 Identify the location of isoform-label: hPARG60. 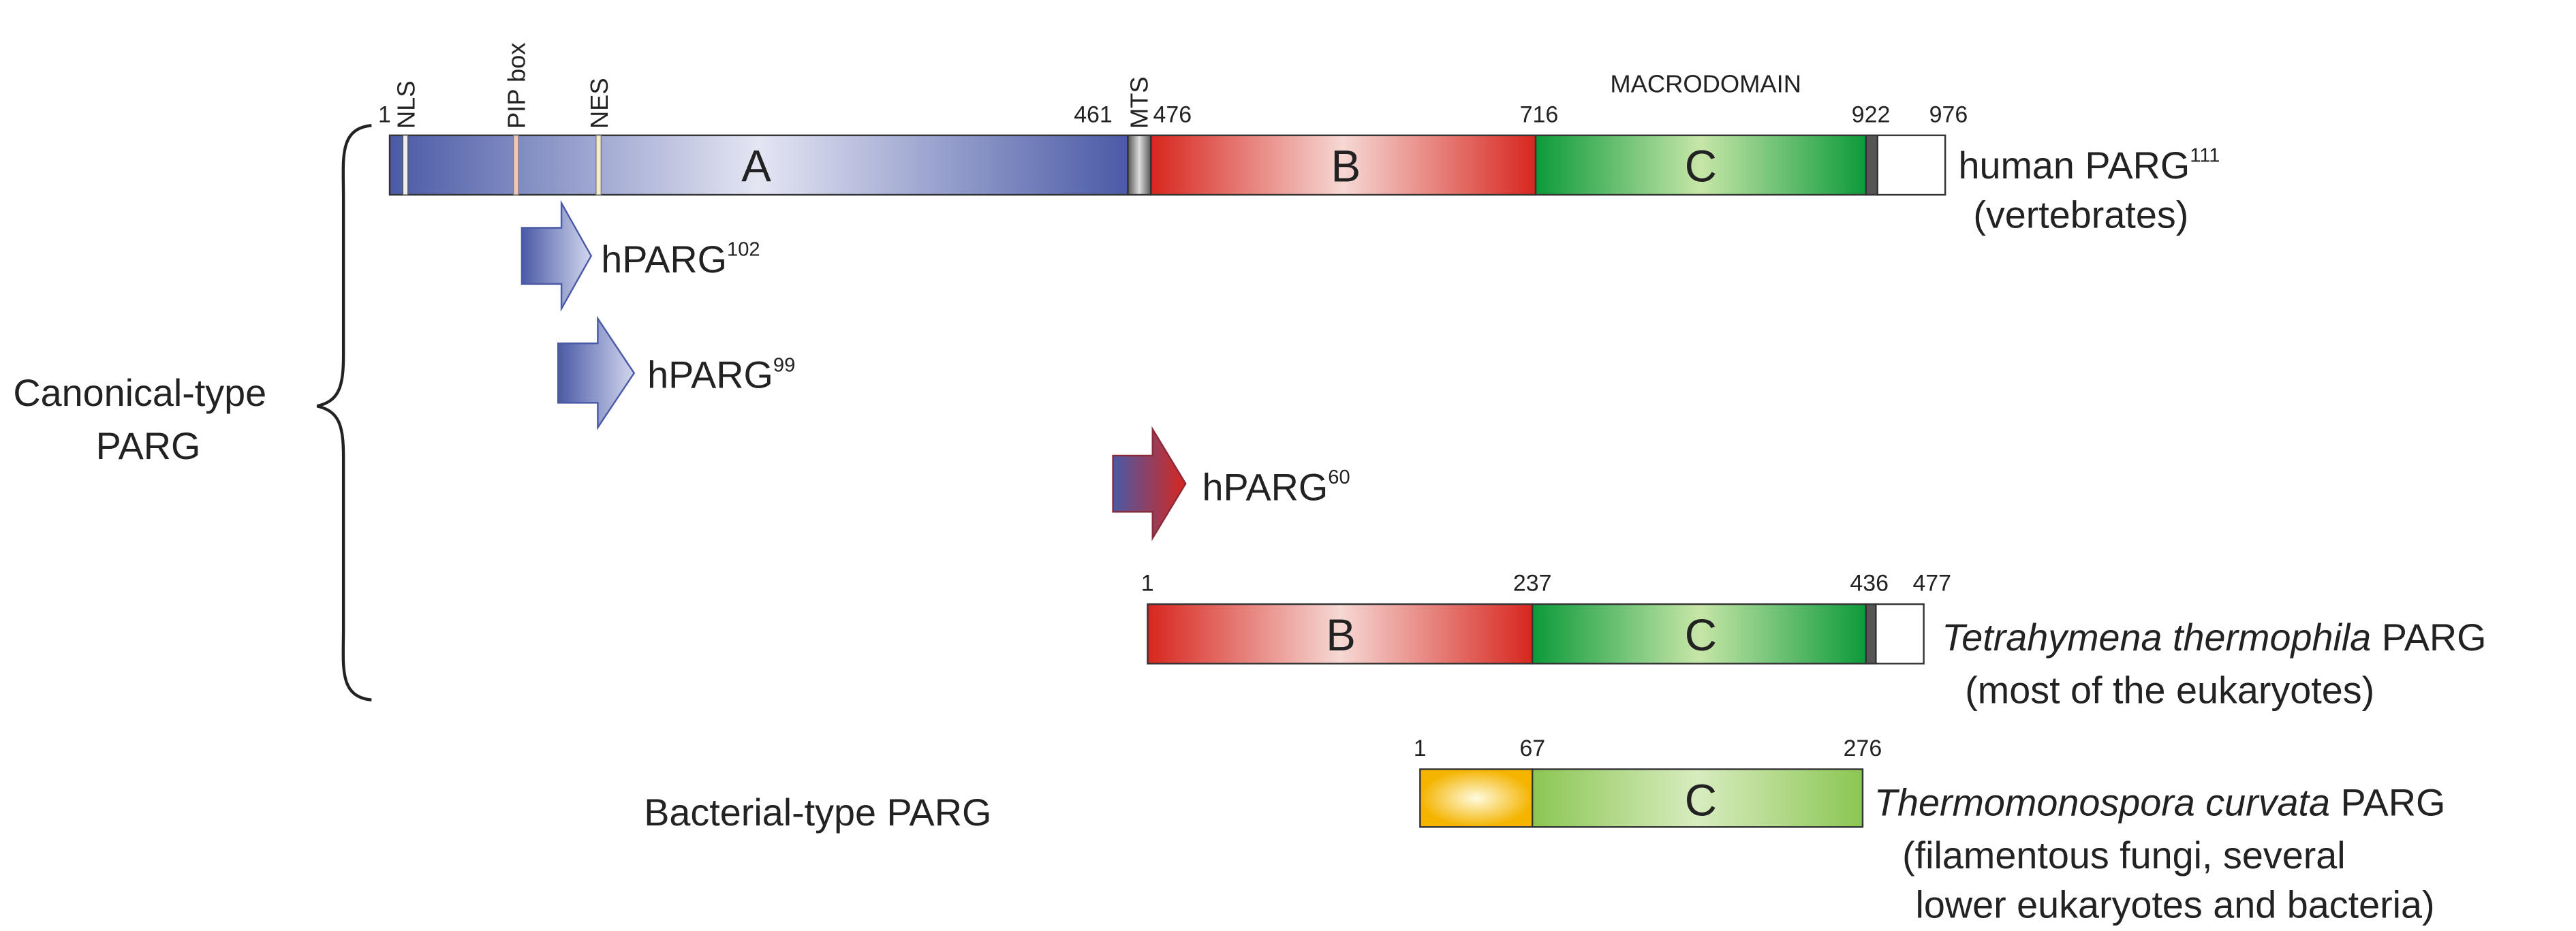
(1276, 487).